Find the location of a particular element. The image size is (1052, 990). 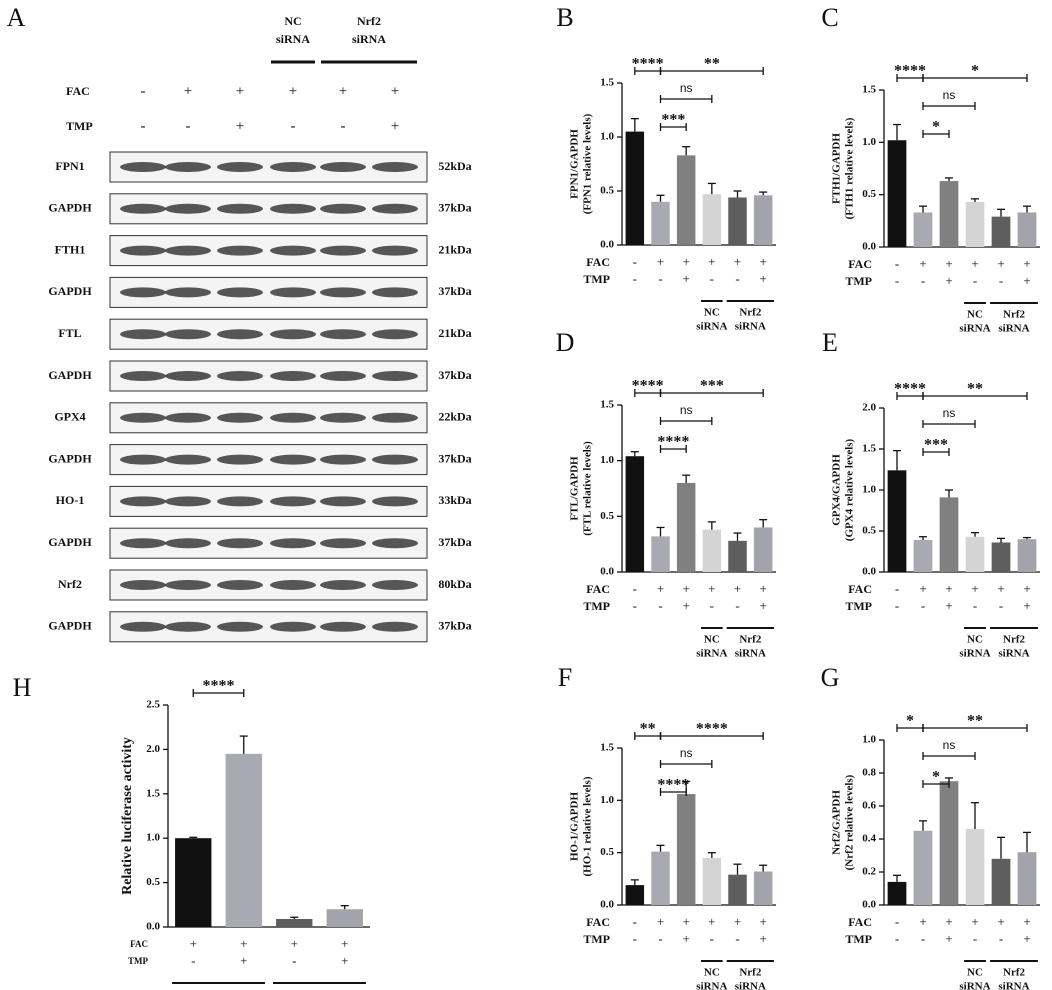

blot-size: 52kDa is located at coordinates (454, 166).